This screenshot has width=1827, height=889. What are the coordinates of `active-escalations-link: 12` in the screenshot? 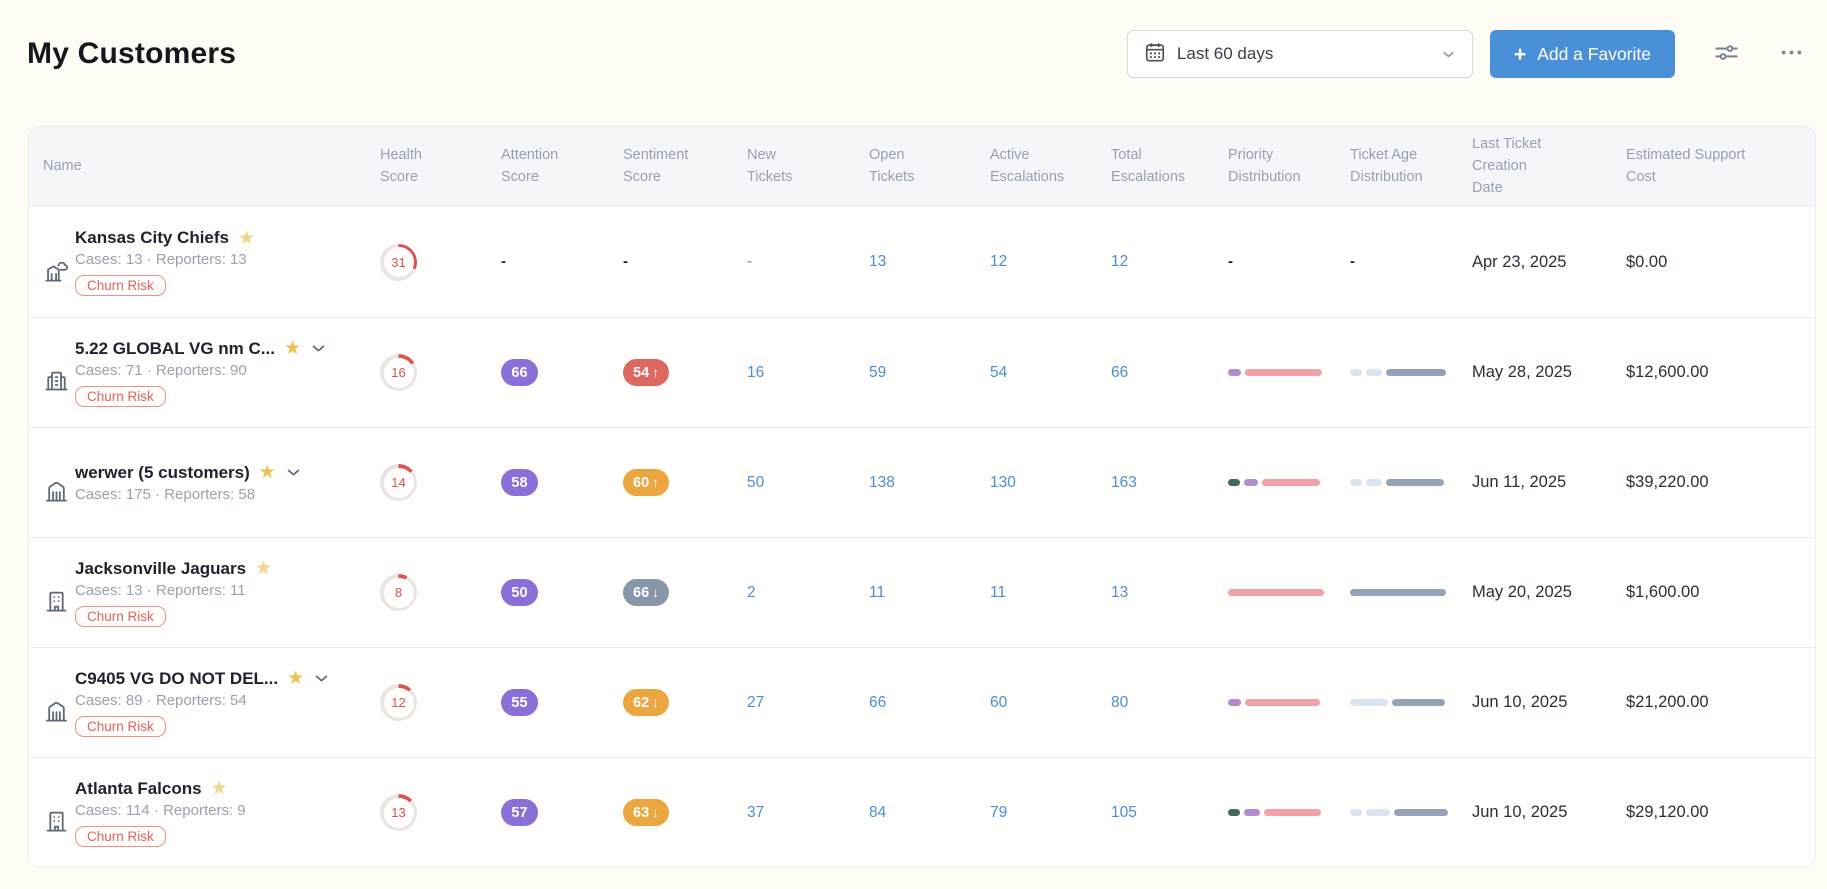 It's located at (999, 261).